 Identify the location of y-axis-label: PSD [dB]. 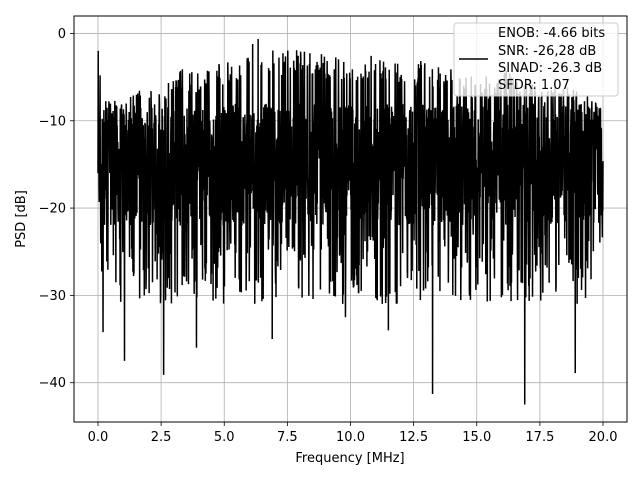
(21, 219).